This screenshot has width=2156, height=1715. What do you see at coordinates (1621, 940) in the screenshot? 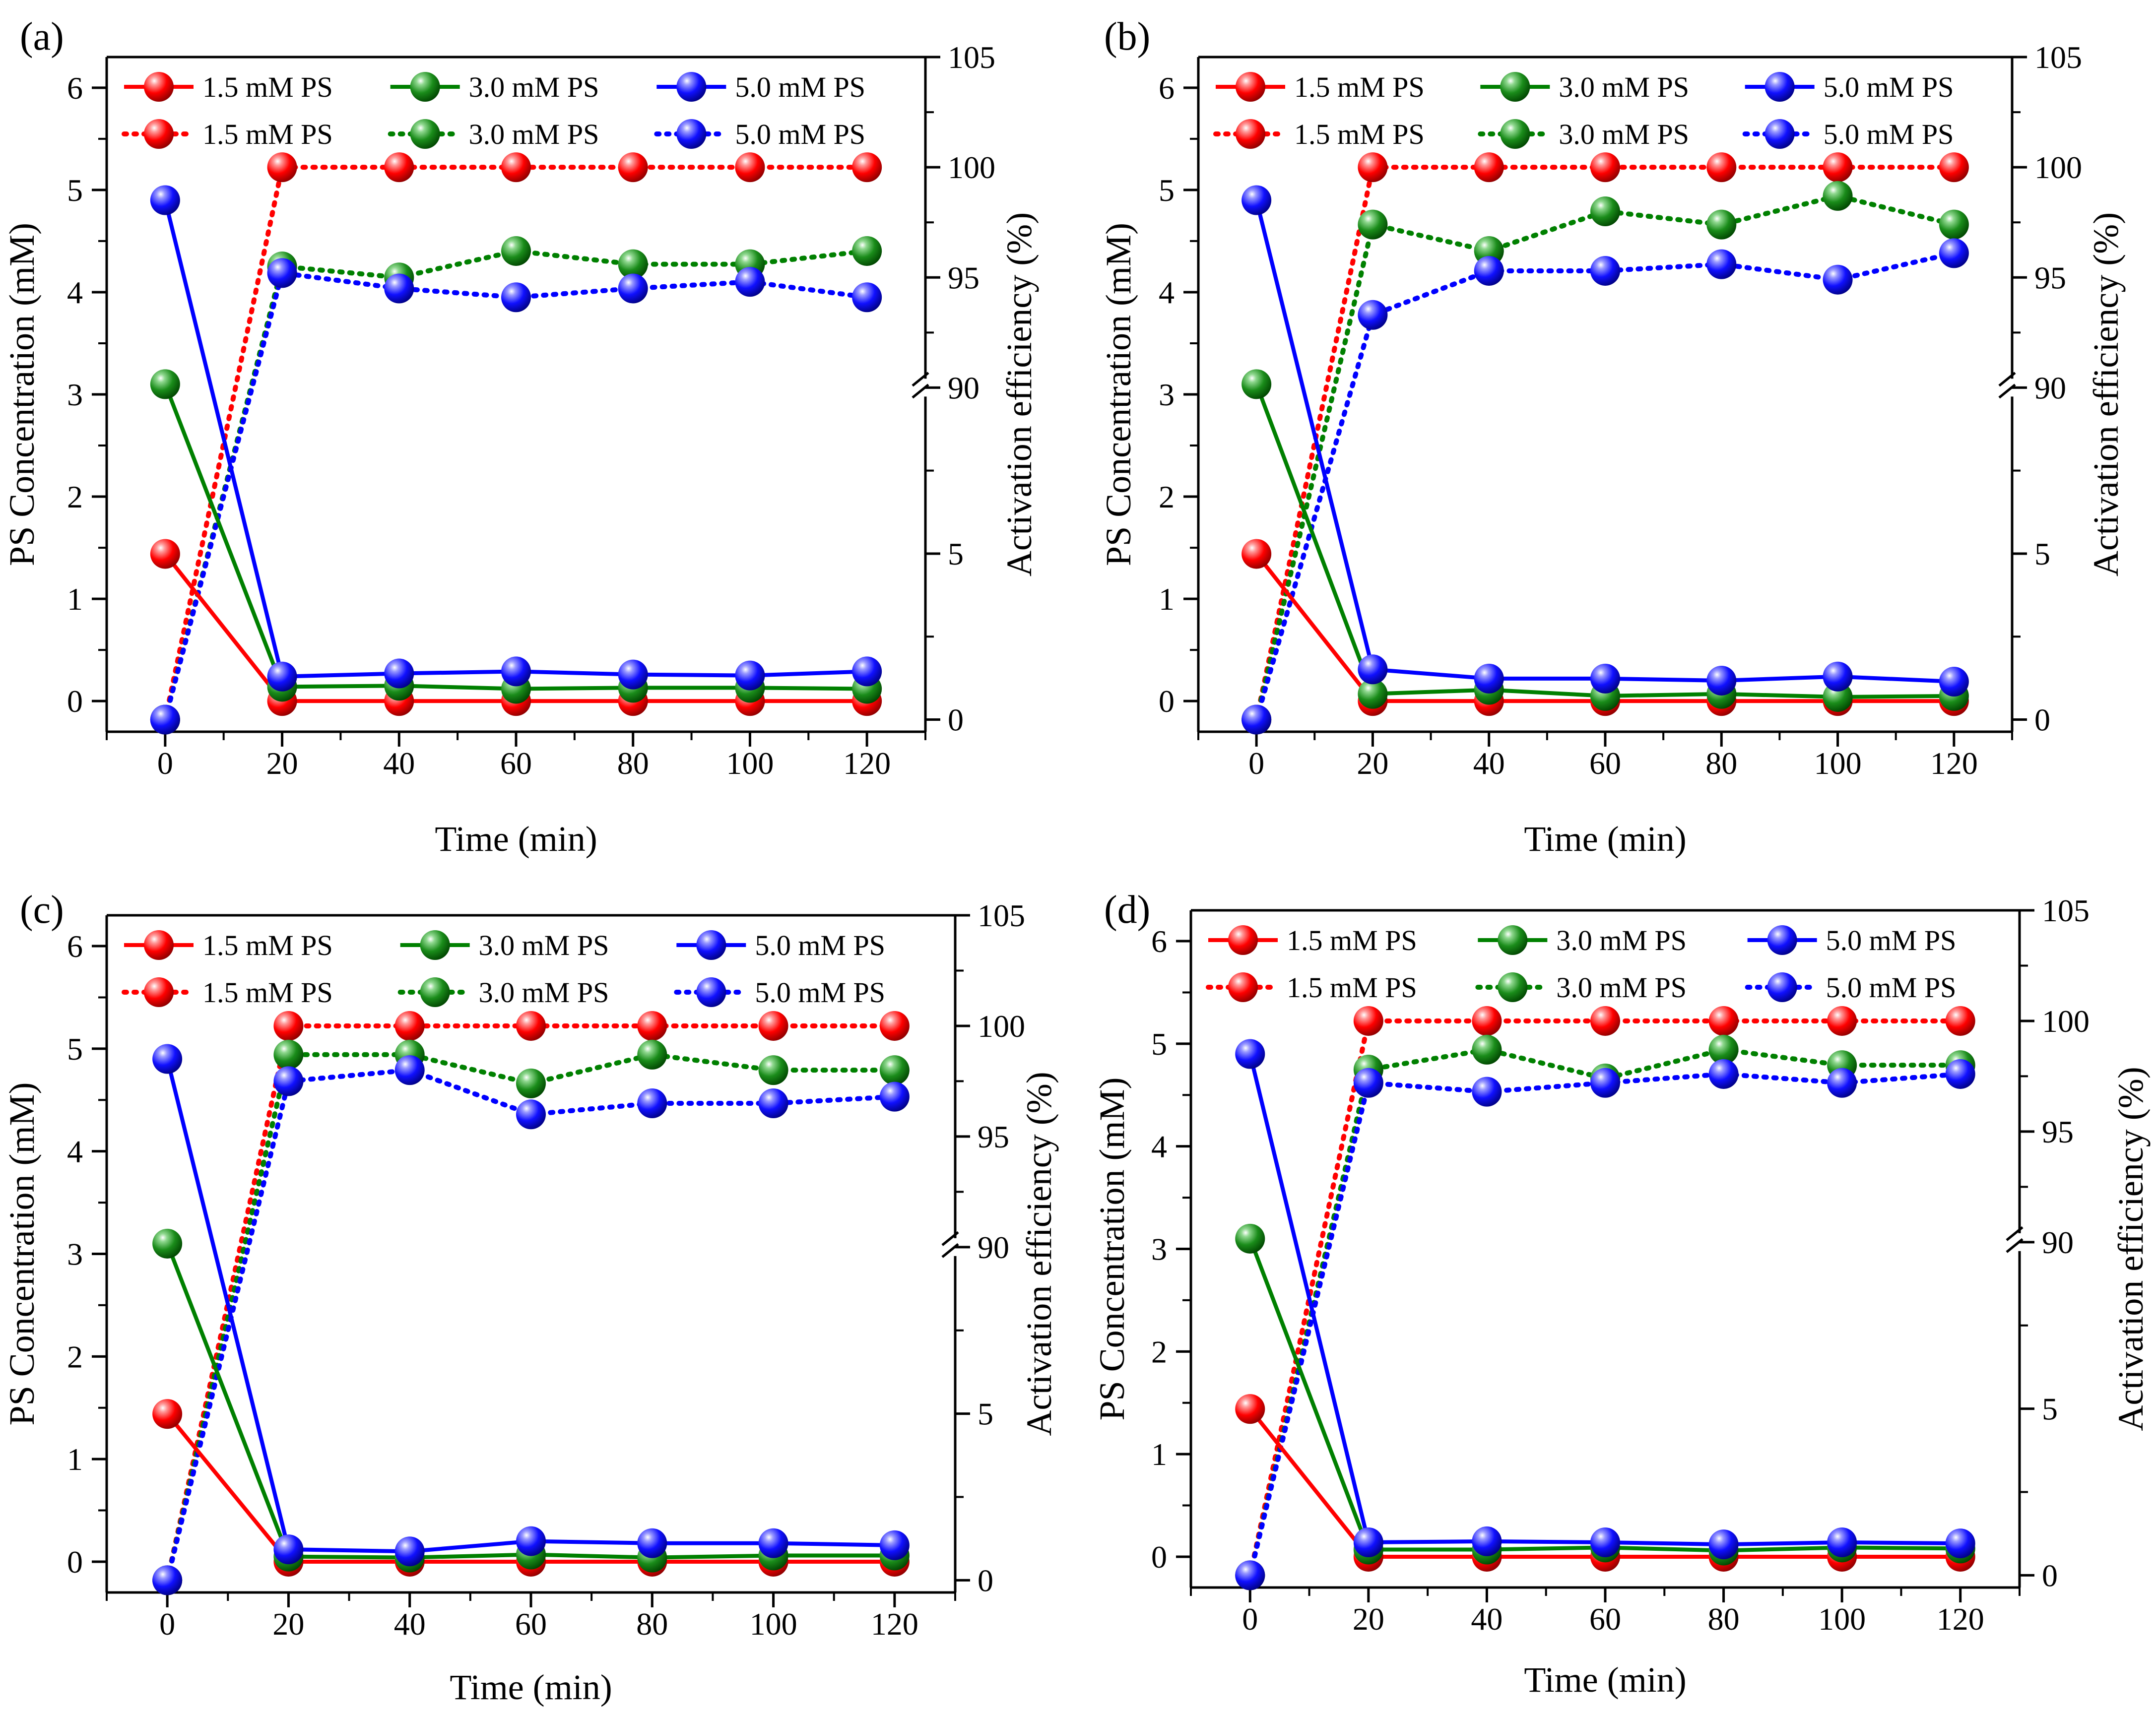
I see `legend-label: 3.0 mM PS` at bounding box center [1621, 940].